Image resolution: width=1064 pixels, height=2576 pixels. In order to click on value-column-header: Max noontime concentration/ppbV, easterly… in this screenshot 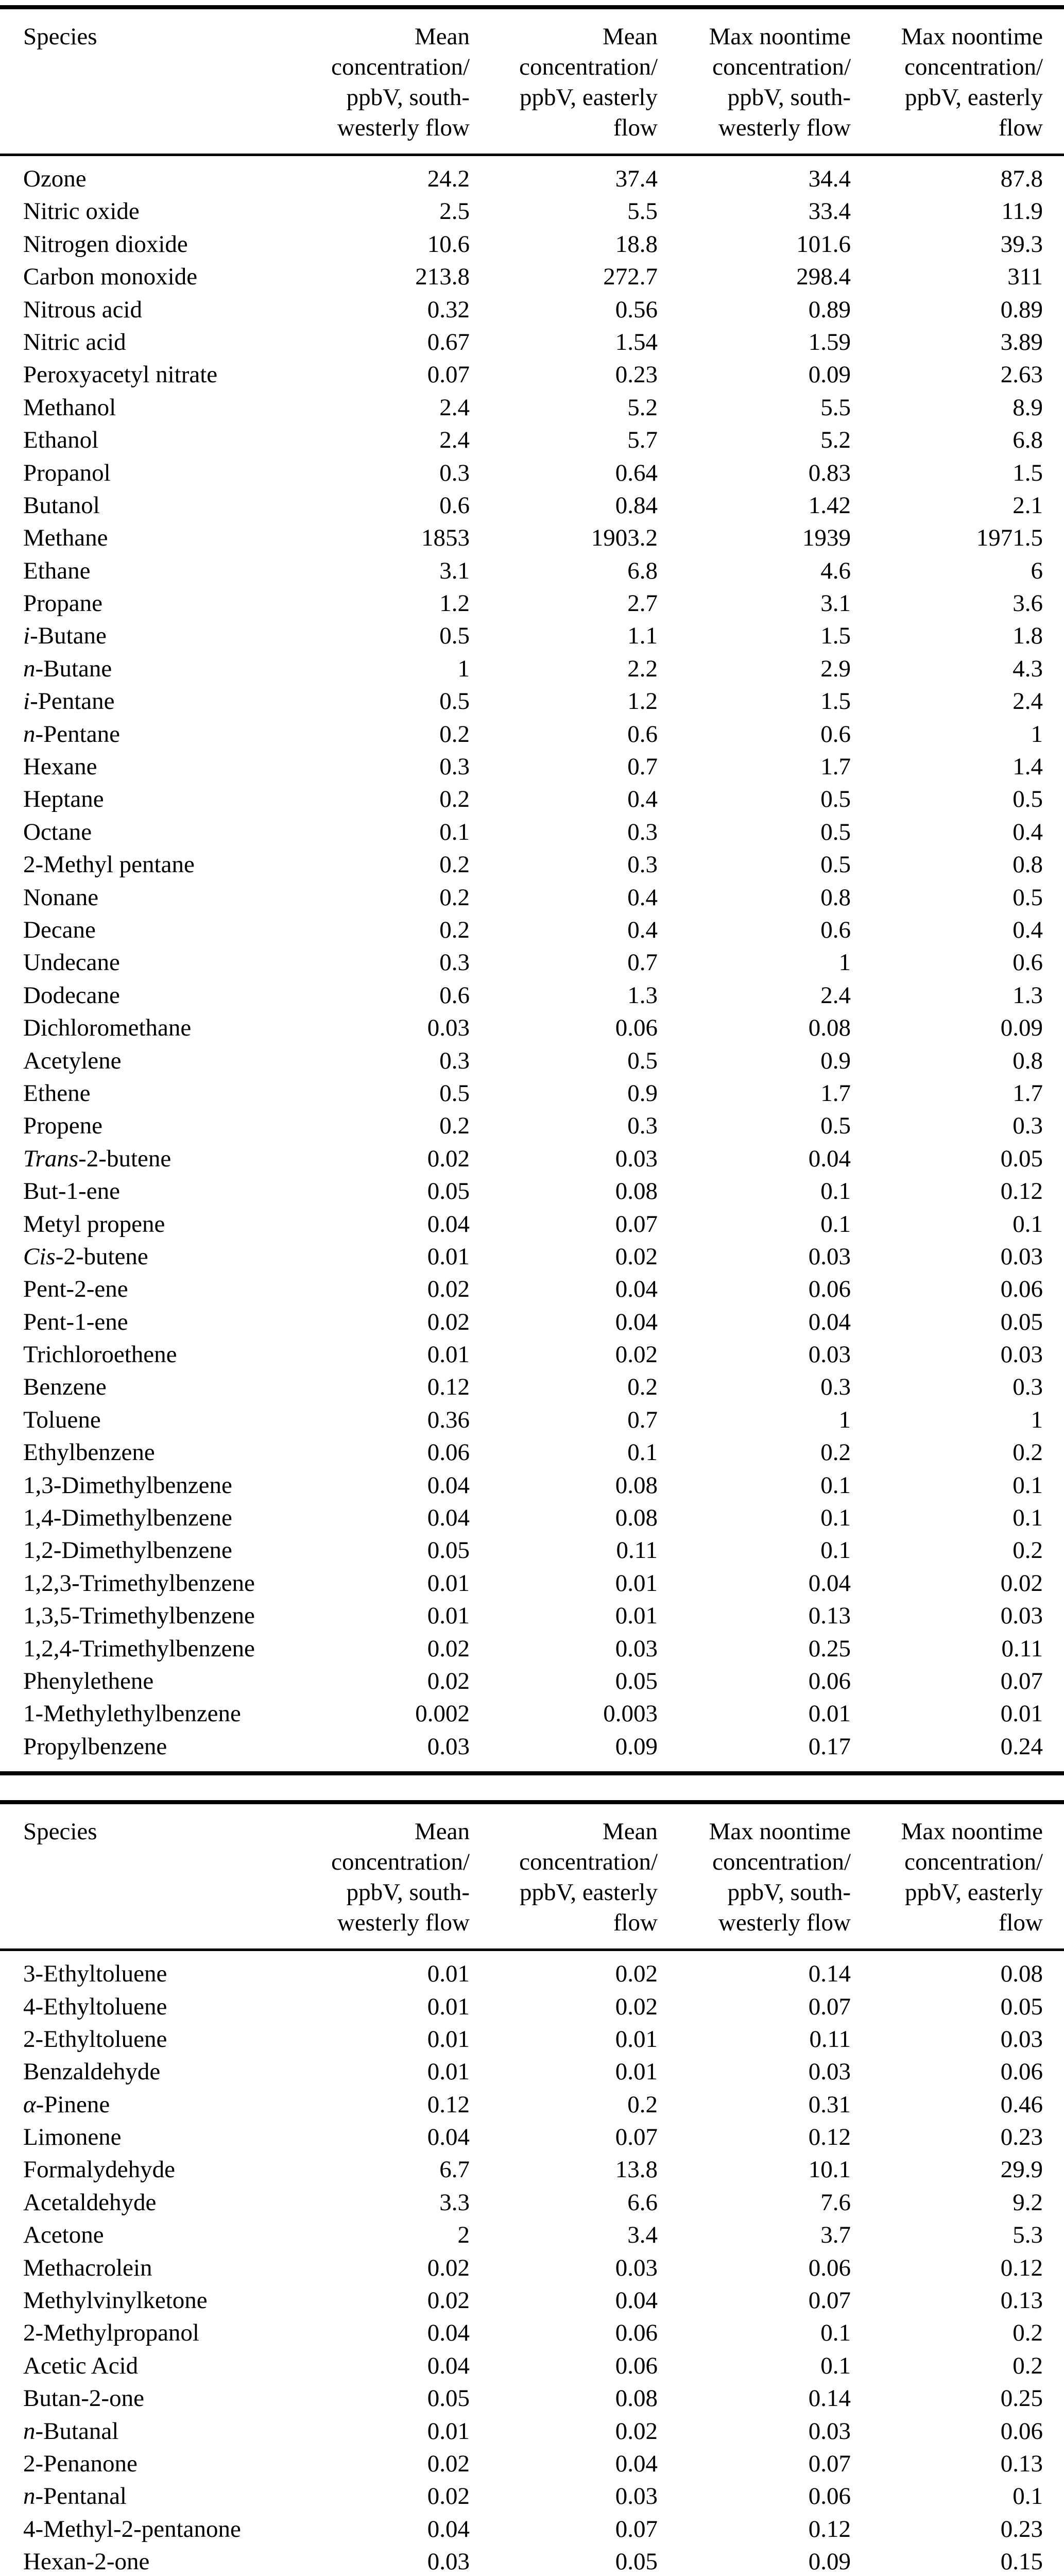, I will do `click(957, 1877)`.